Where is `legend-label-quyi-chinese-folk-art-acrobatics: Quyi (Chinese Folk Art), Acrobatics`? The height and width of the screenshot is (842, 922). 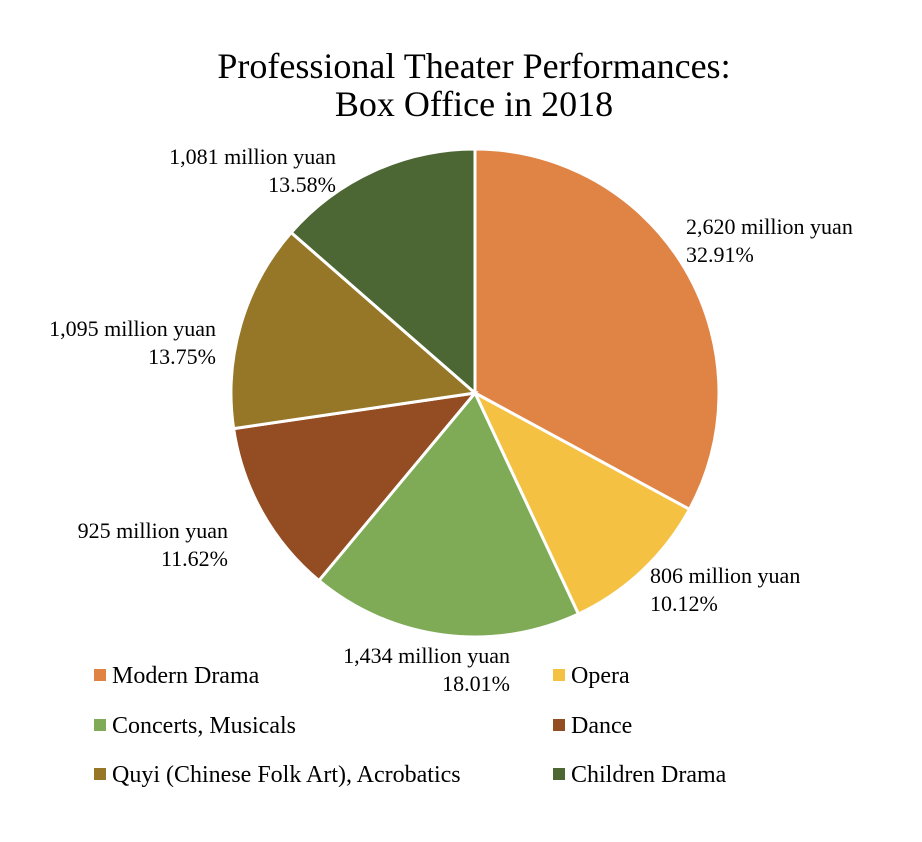
legend-label-quyi-chinese-folk-art-acrobatics: Quyi (Chinese Folk Art), Acrobatics is located at coordinates (286, 775).